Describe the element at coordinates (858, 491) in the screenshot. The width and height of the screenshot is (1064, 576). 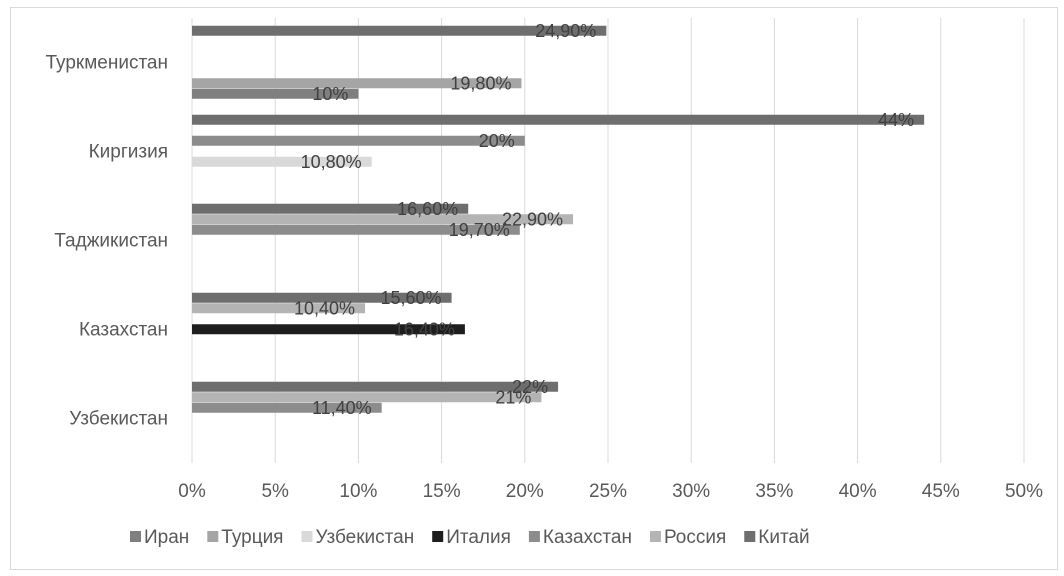
I see `x-tick-label: 40%` at that location.